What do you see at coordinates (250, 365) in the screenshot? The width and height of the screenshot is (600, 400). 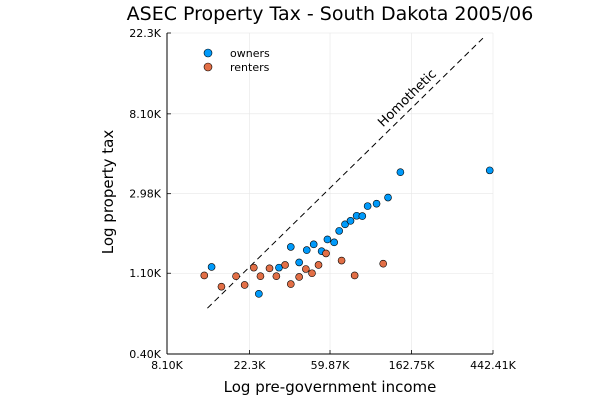 I see `x-tick-label: 22.3K` at bounding box center [250, 365].